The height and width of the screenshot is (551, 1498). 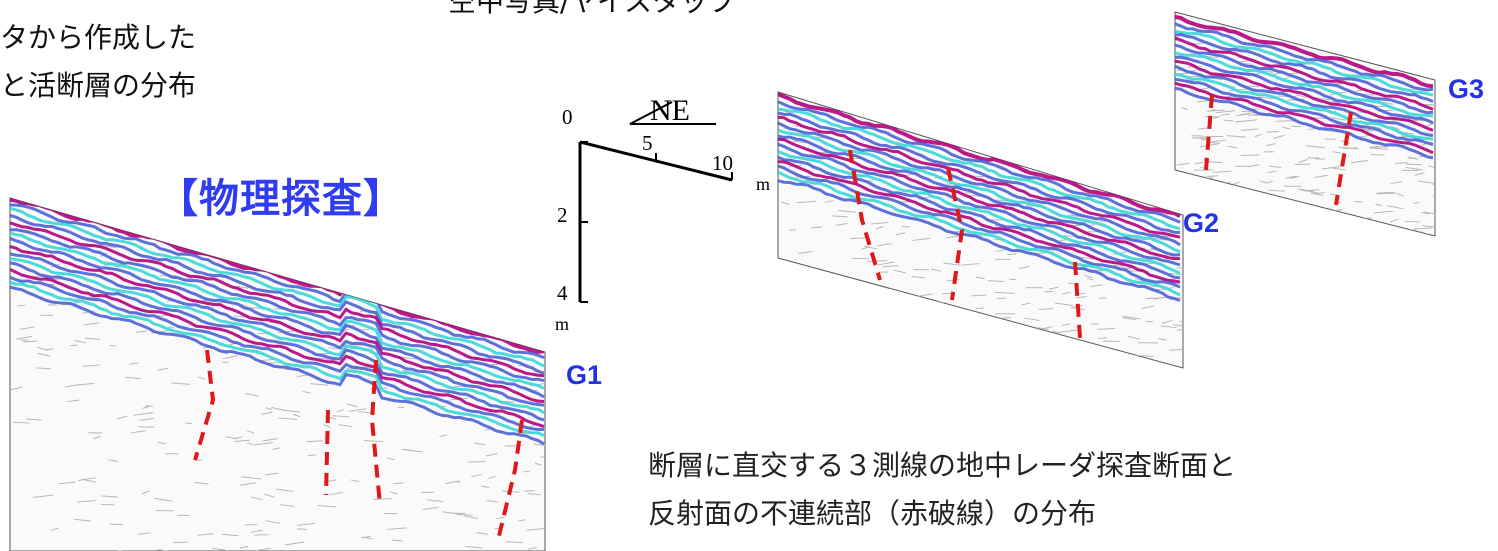 I want to click on profile-g2-label: G2, so click(x=1201, y=223).